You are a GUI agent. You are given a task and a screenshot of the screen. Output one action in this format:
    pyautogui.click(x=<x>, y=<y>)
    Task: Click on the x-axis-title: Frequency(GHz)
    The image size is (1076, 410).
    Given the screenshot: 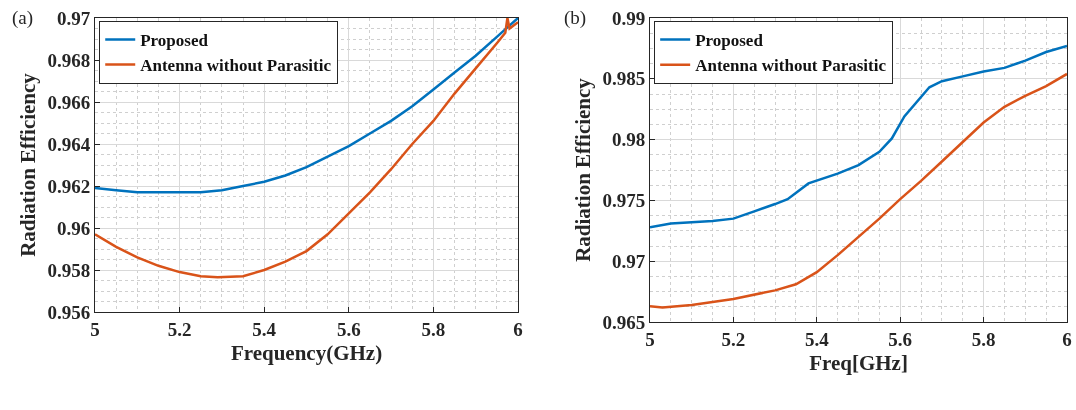 What is the action you would take?
    pyautogui.click(x=306, y=353)
    